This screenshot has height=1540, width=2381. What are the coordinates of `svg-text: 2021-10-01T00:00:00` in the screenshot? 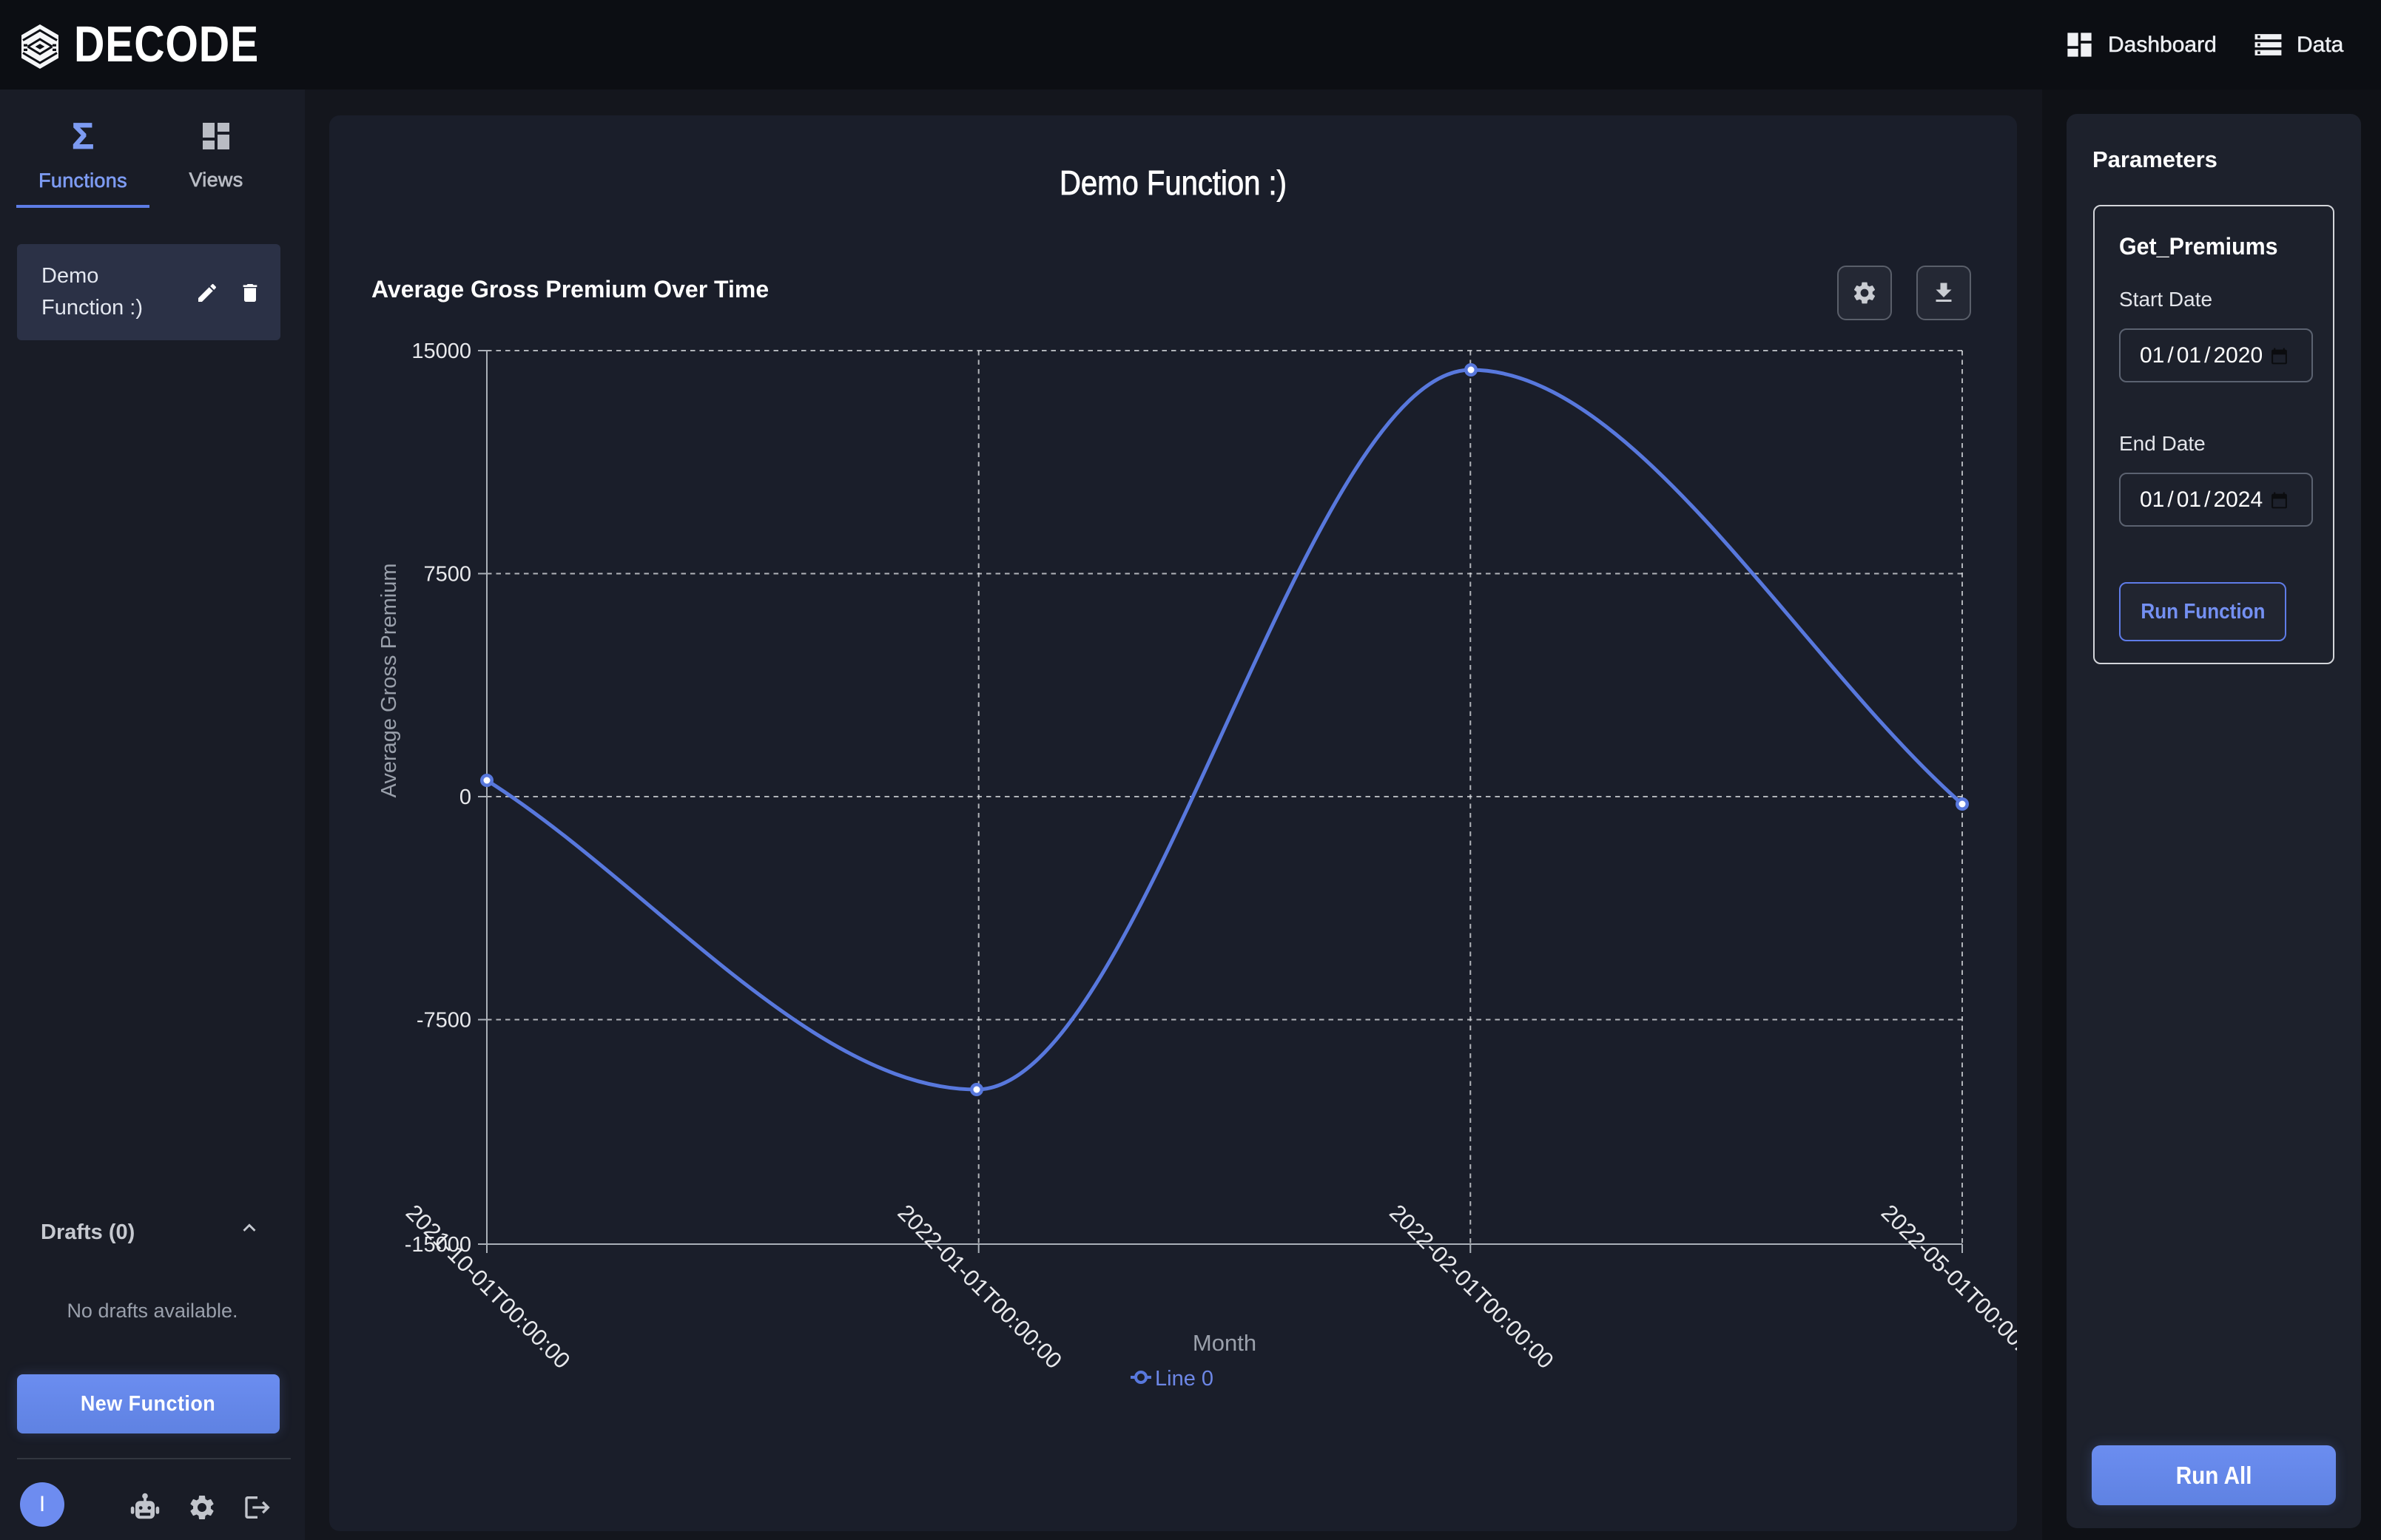 It's located at (488, 1287).